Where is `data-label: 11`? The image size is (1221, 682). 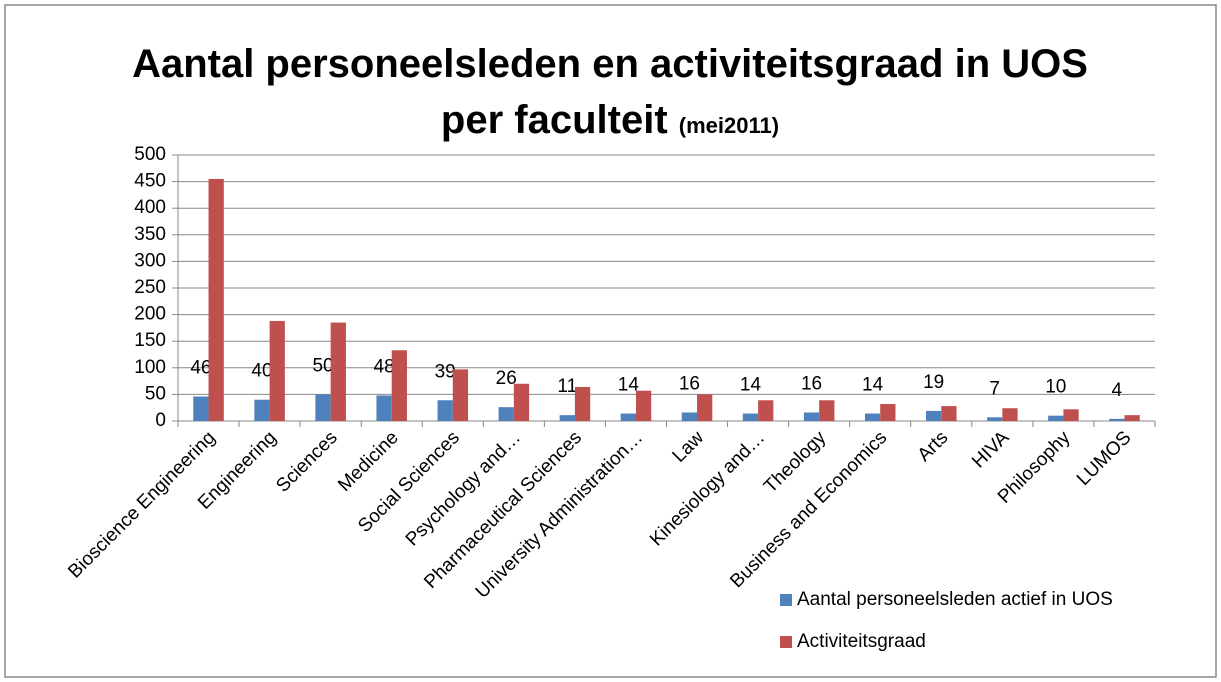 data-label: 11 is located at coordinates (567, 386).